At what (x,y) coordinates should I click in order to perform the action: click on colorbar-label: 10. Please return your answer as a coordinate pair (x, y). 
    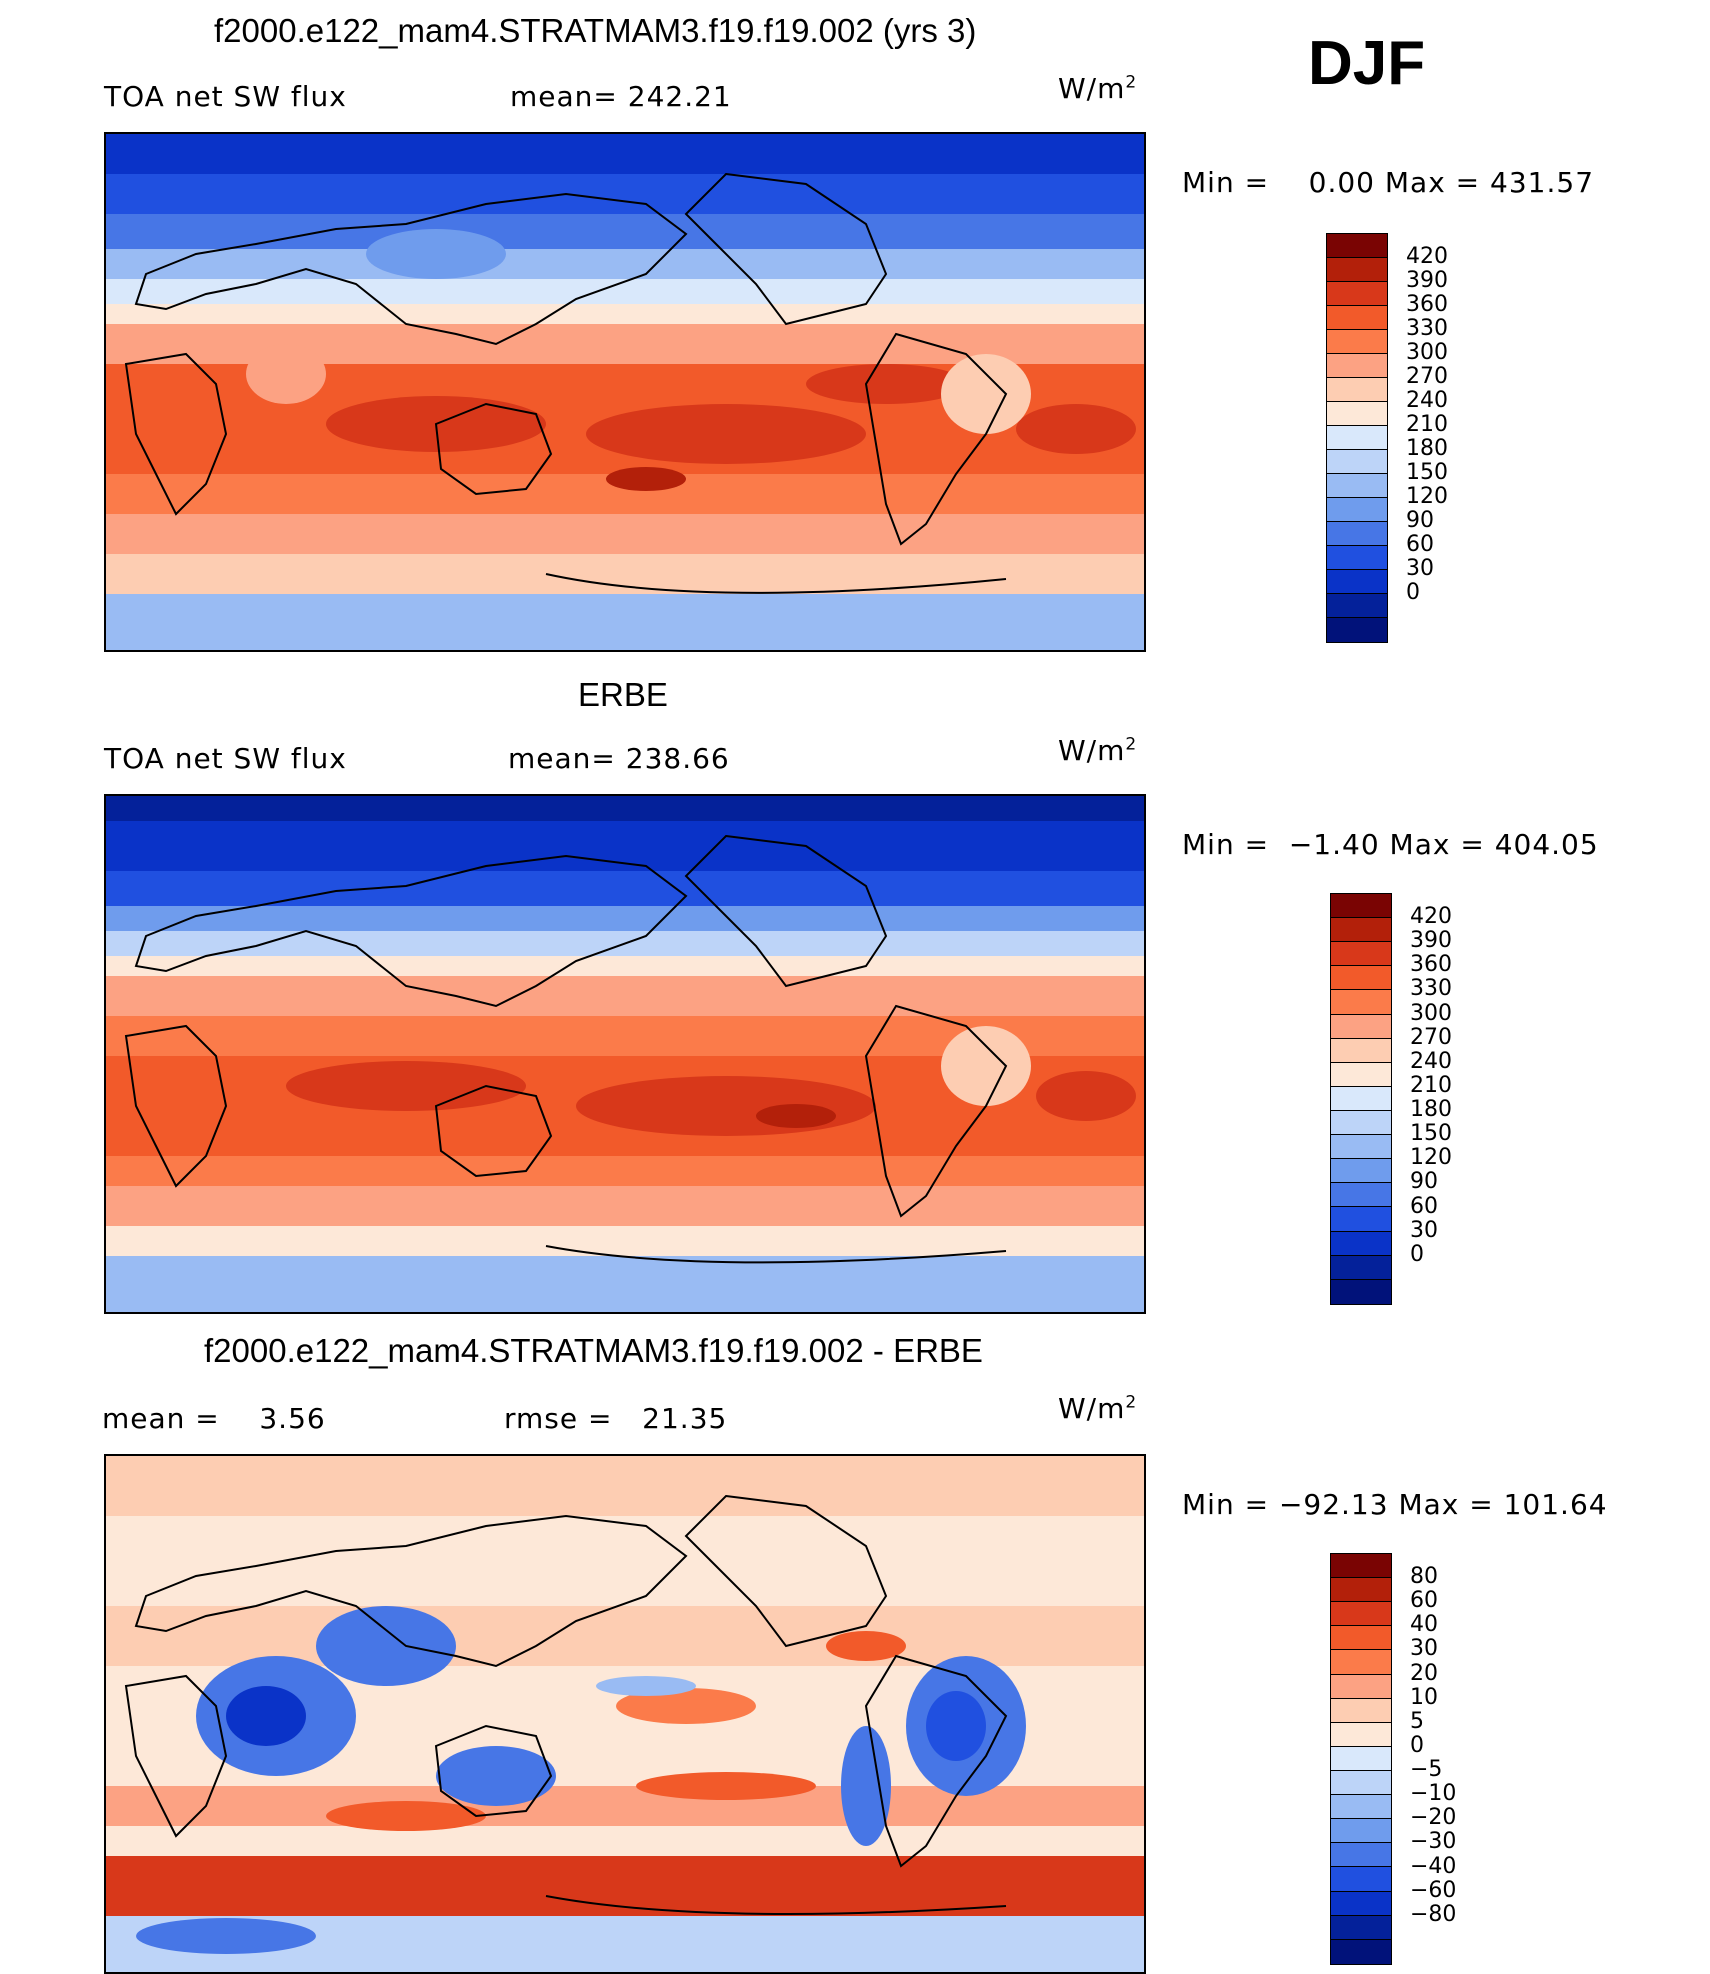
    Looking at the image, I should click on (1424, 1697).